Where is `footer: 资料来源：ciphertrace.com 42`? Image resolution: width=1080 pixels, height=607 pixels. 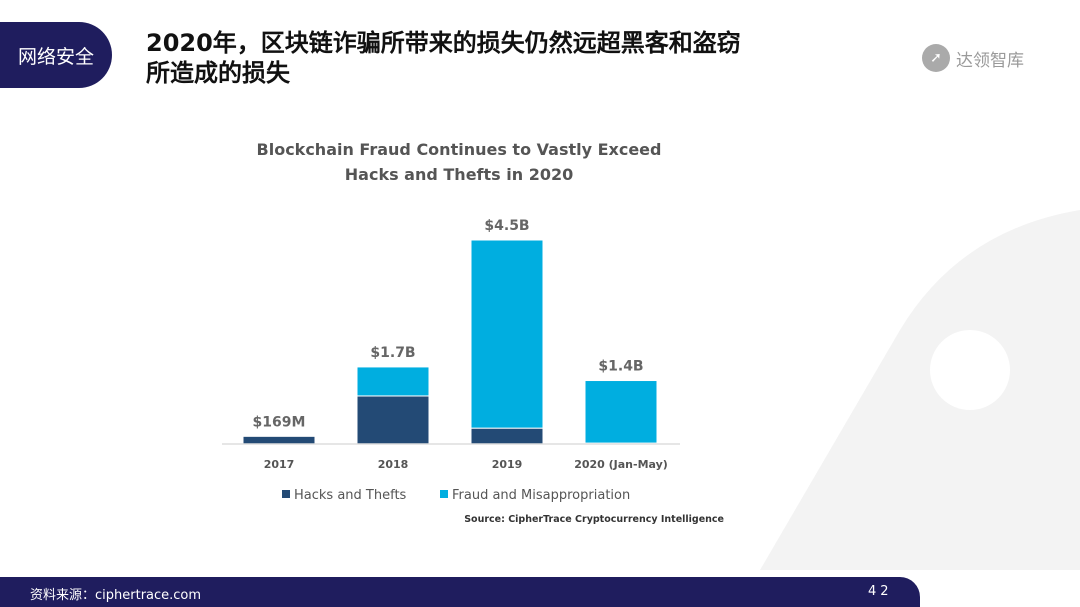
footer: 资料来源：ciphertrace.com 42 is located at coordinates (460, 592).